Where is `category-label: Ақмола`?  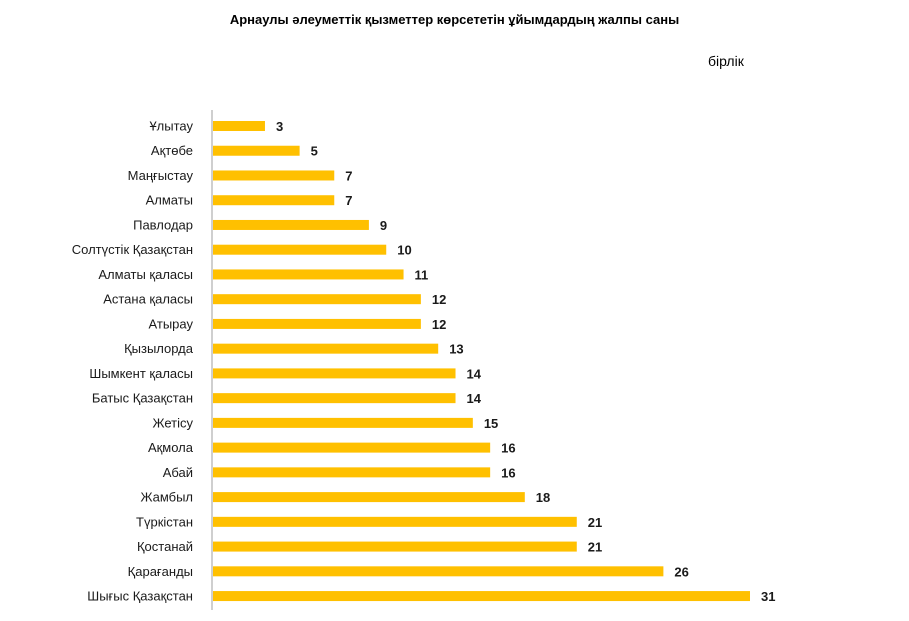 category-label: Ақмола is located at coordinates (171, 447).